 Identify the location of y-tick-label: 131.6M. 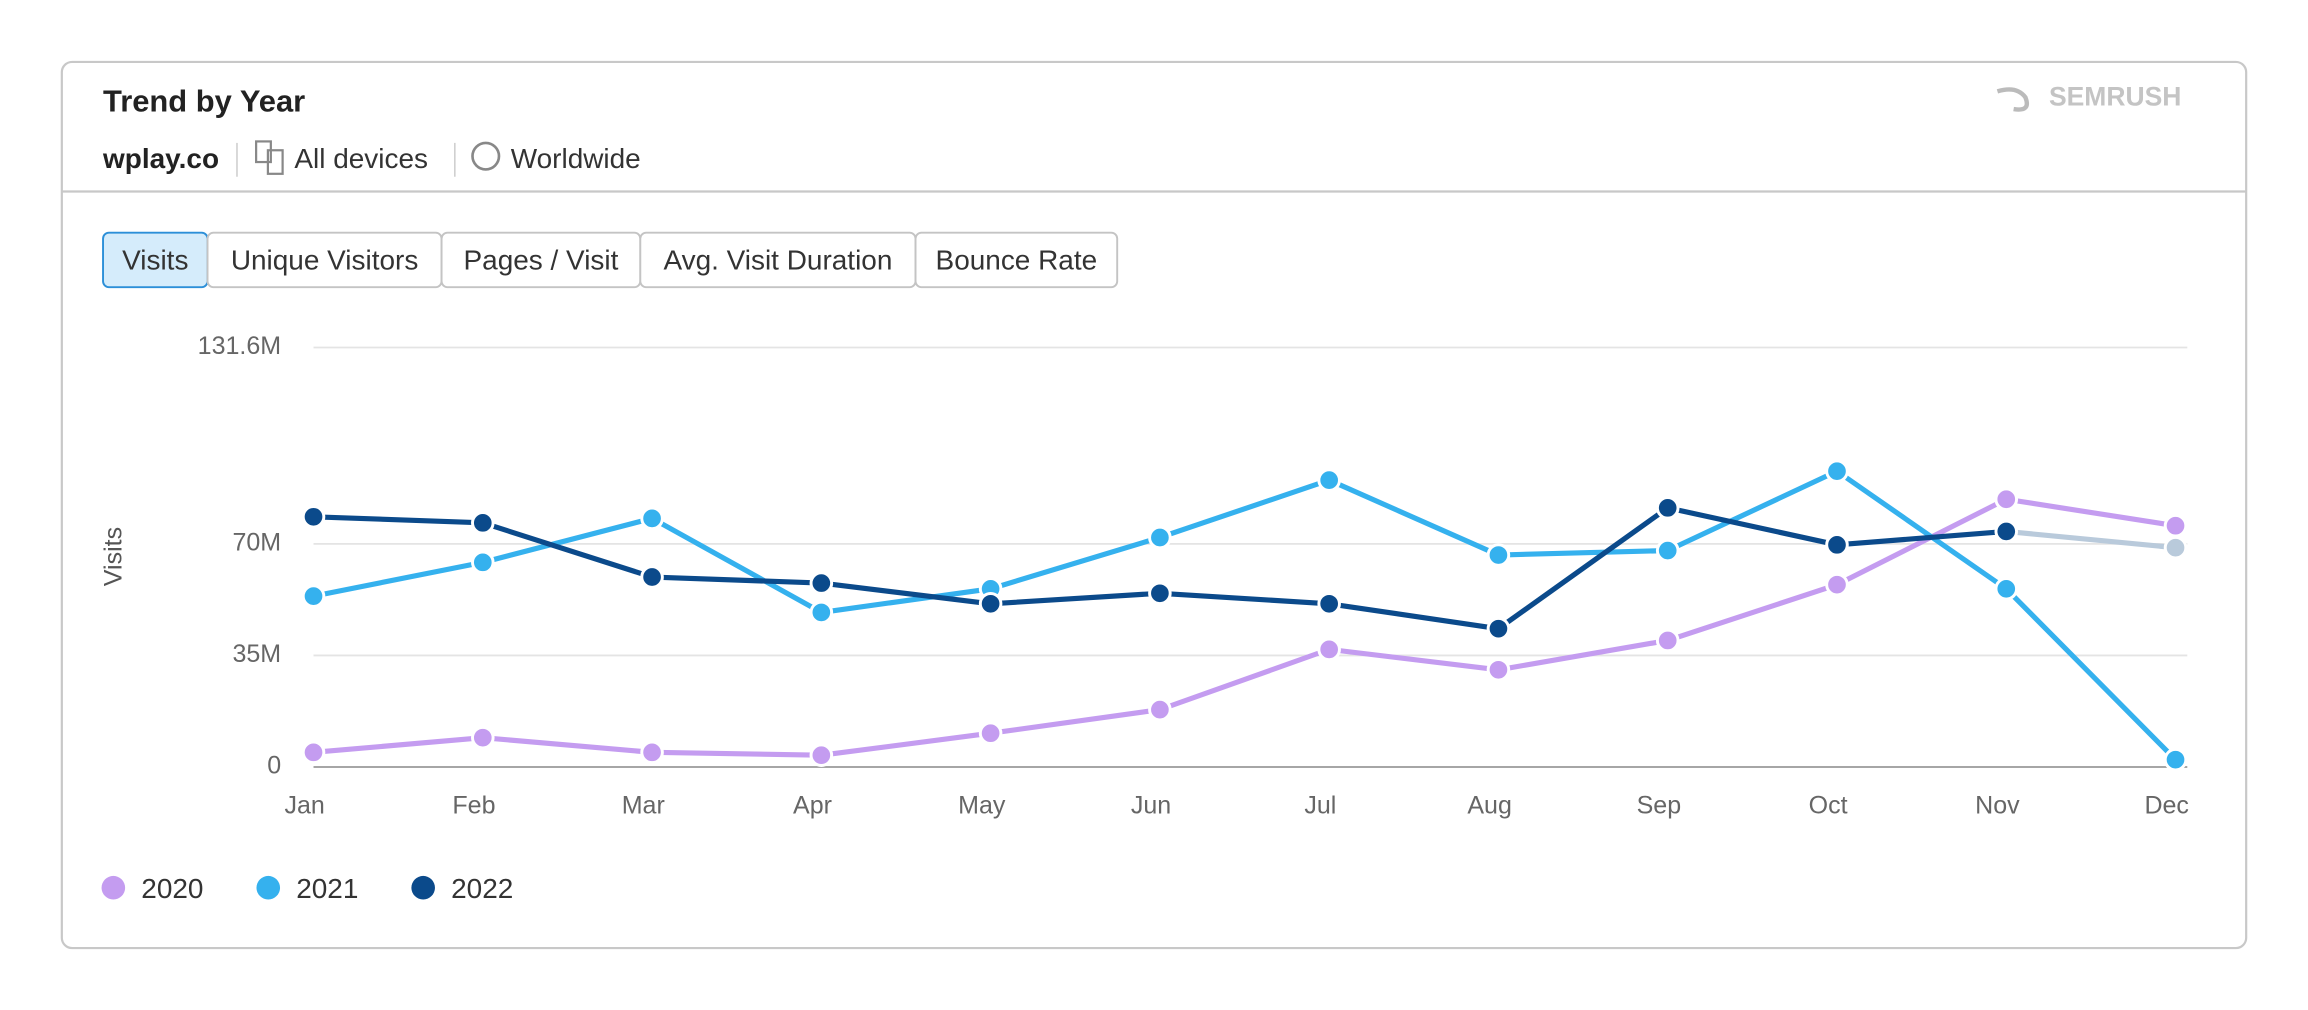
(239, 346).